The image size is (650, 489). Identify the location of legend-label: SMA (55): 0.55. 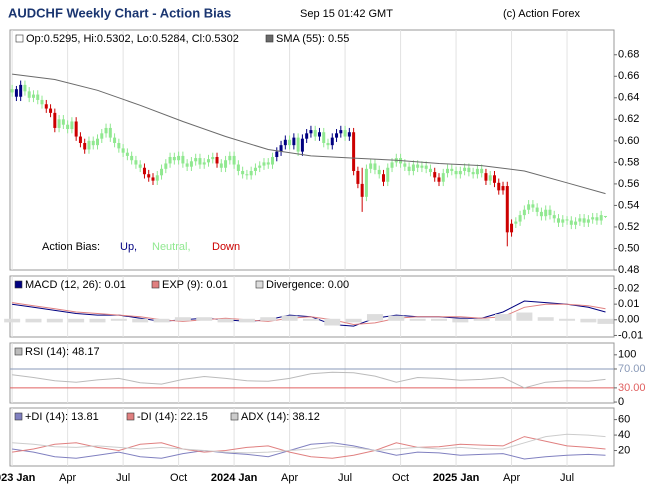
(312, 39).